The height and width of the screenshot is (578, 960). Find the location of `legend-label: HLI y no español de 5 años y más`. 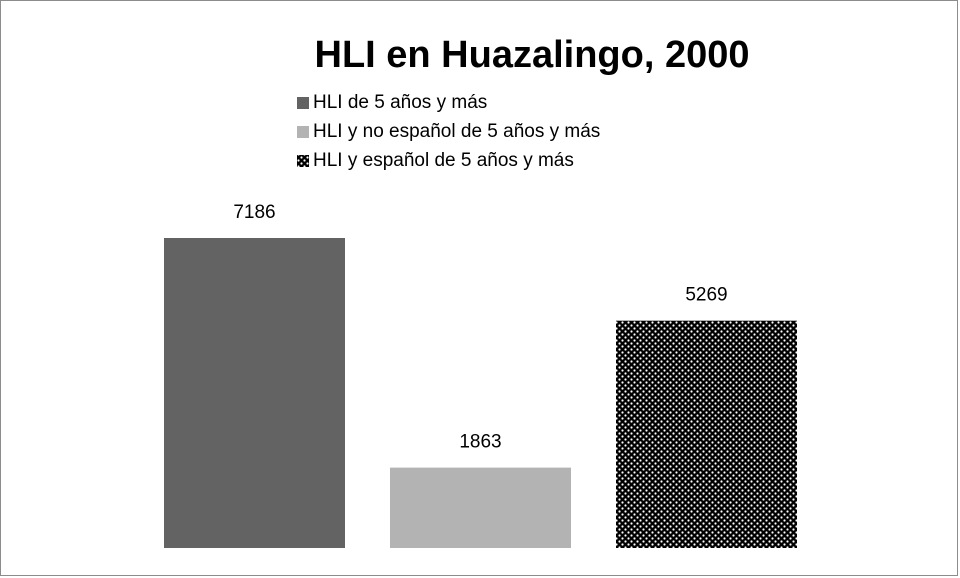

legend-label: HLI y no español de 5 años y más is located at coordinates (456, 131).